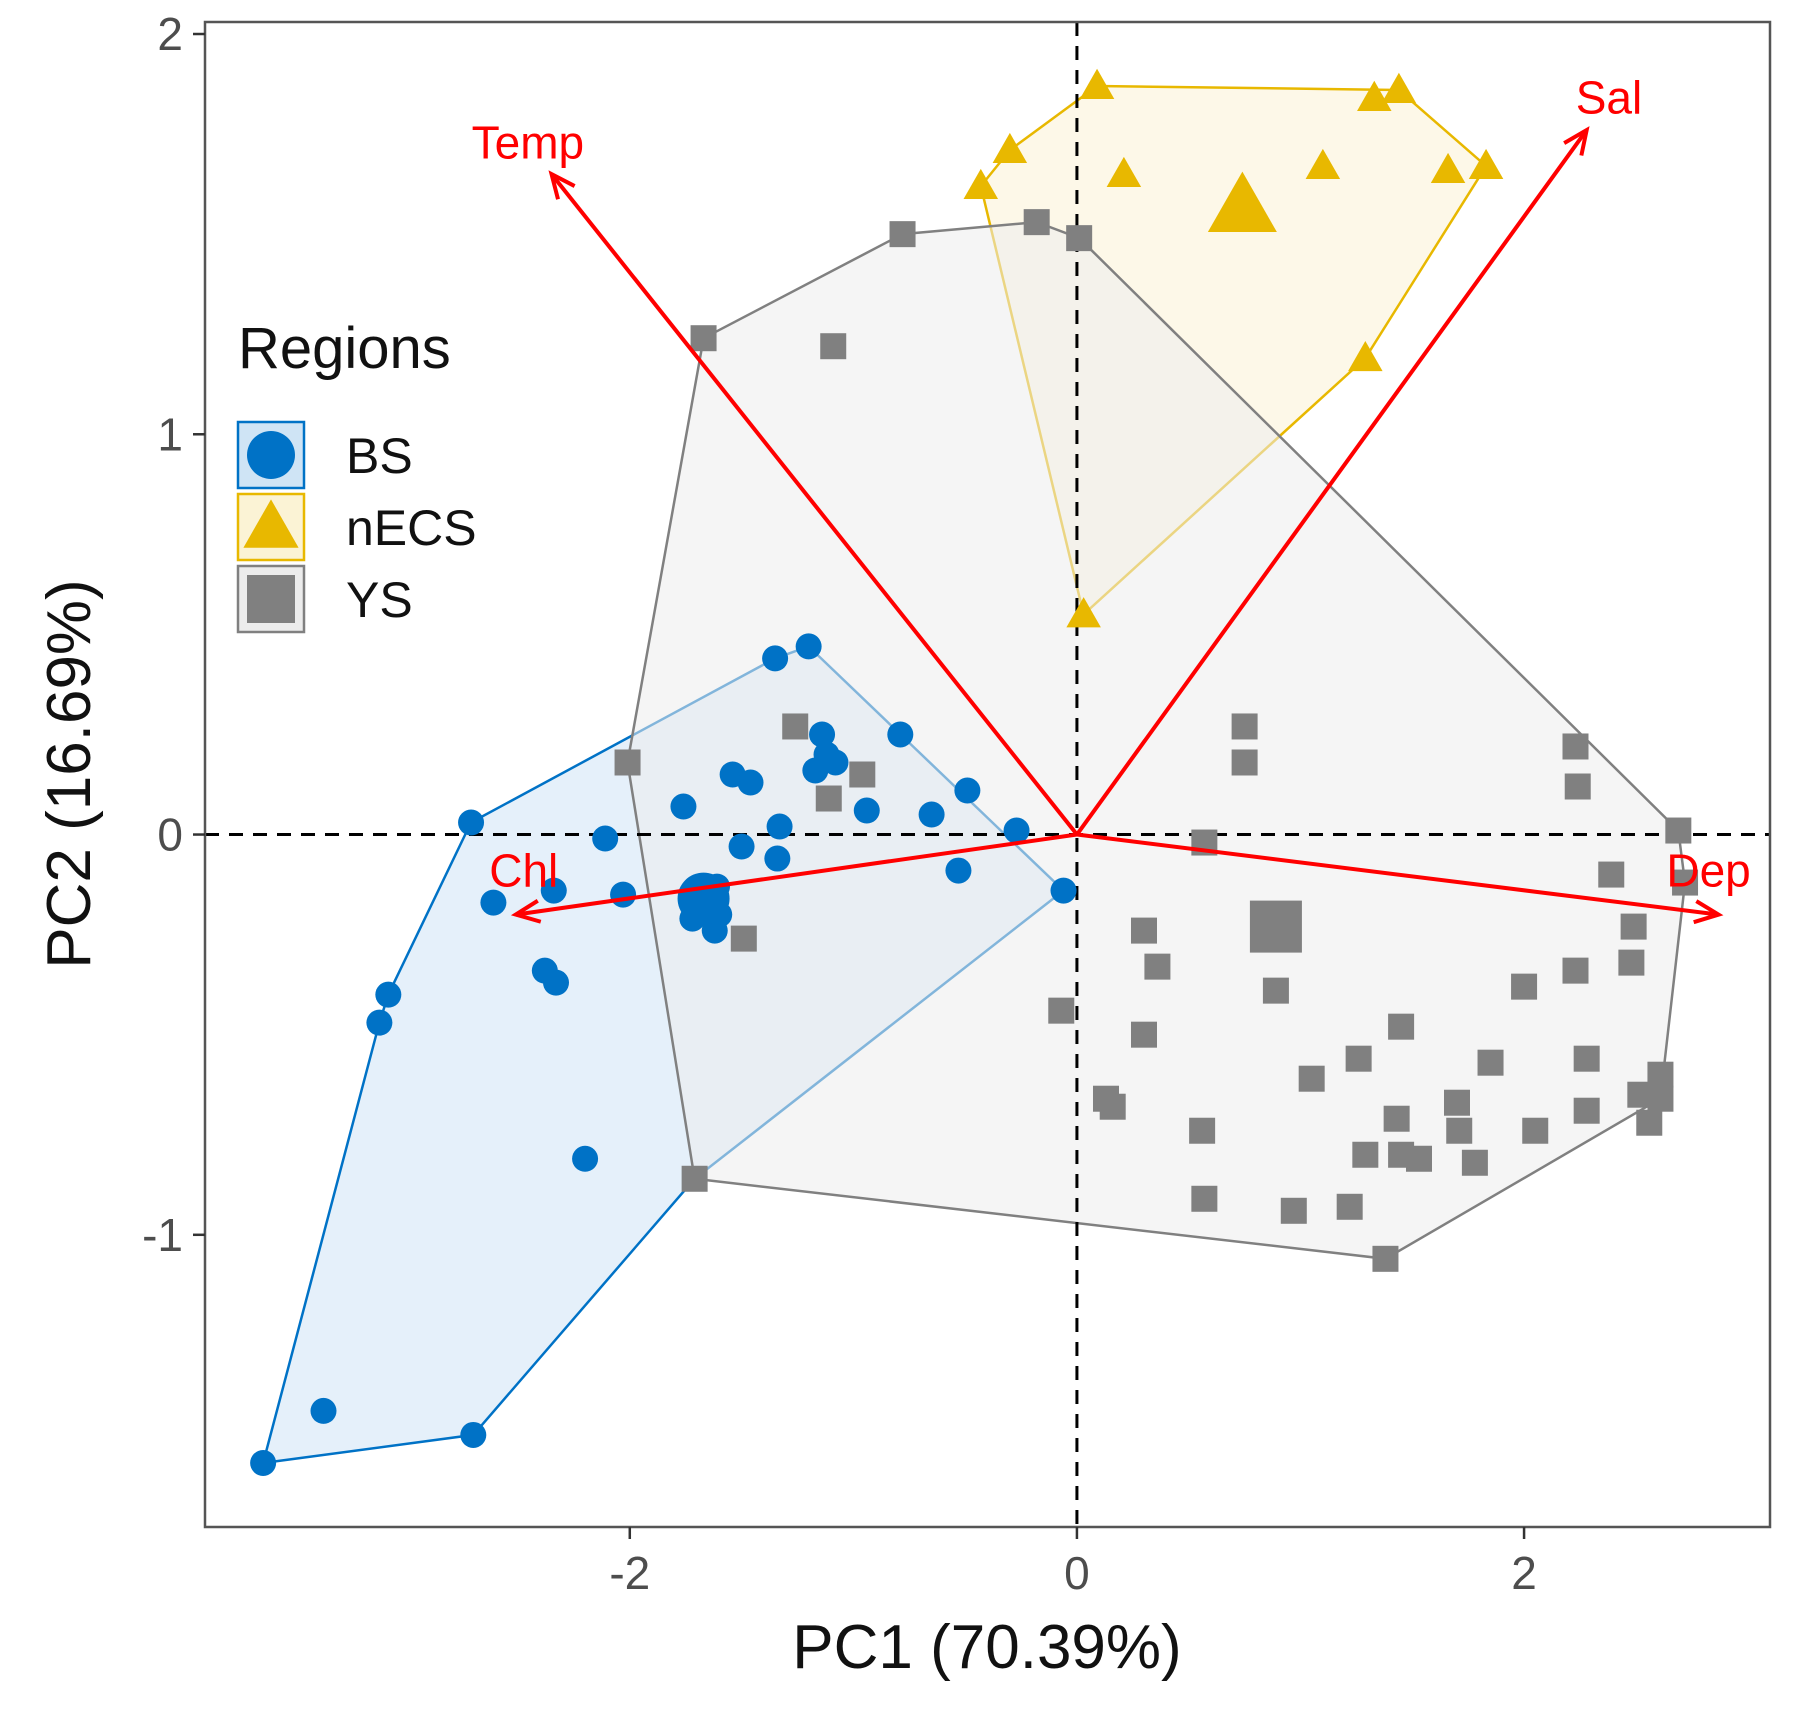 The height and width of the screenshot is (1714, 1802). What do you see at coordinates (344, 348) in the screenshot?
I see `legend-title: Regions` at bounding box center [344, 348].